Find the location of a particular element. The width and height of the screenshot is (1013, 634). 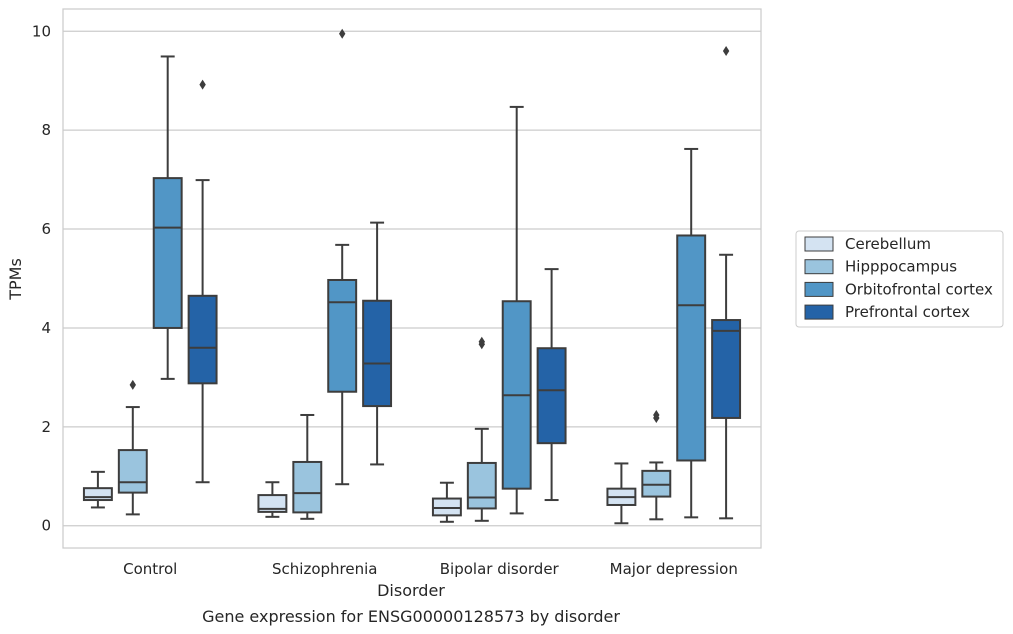

y-tick-label: 2 is located at coordinates (46, 427).